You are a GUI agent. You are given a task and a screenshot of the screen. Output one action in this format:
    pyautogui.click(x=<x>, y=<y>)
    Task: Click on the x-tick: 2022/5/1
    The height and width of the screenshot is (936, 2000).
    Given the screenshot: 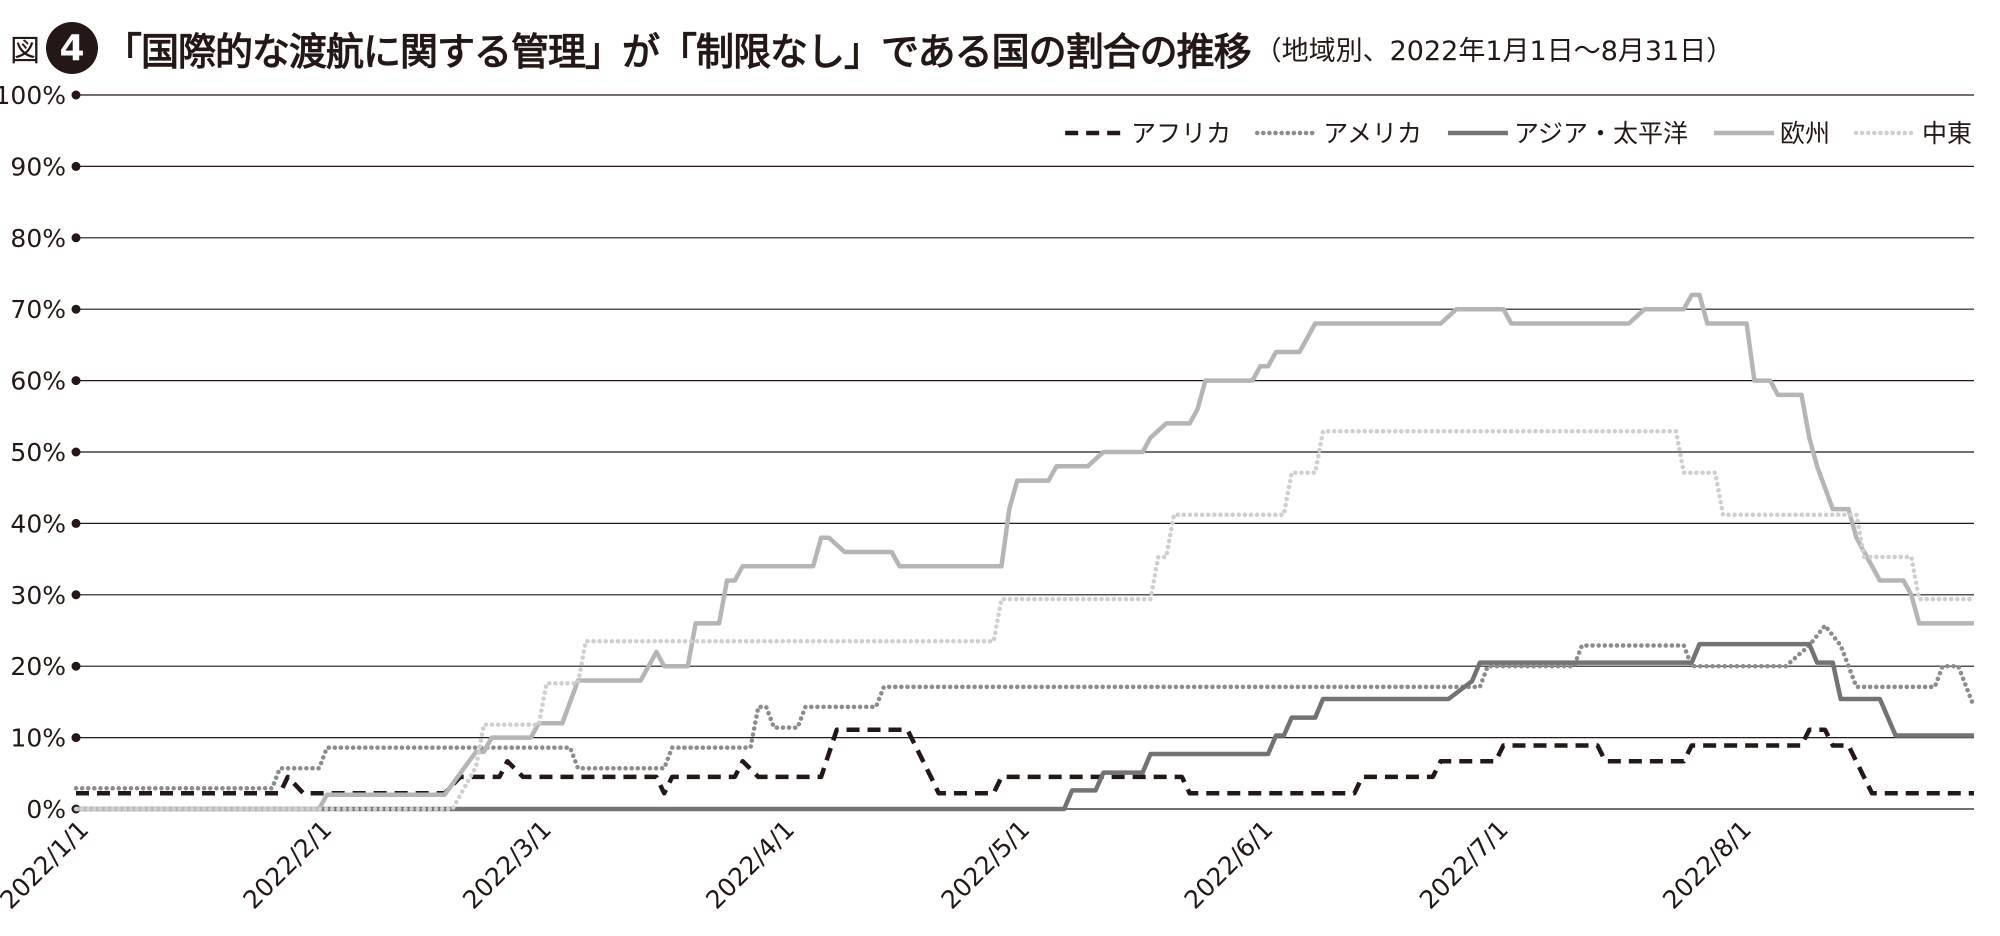 What is the action you would take?
    pyautogui.click(x=985, y=865)
    